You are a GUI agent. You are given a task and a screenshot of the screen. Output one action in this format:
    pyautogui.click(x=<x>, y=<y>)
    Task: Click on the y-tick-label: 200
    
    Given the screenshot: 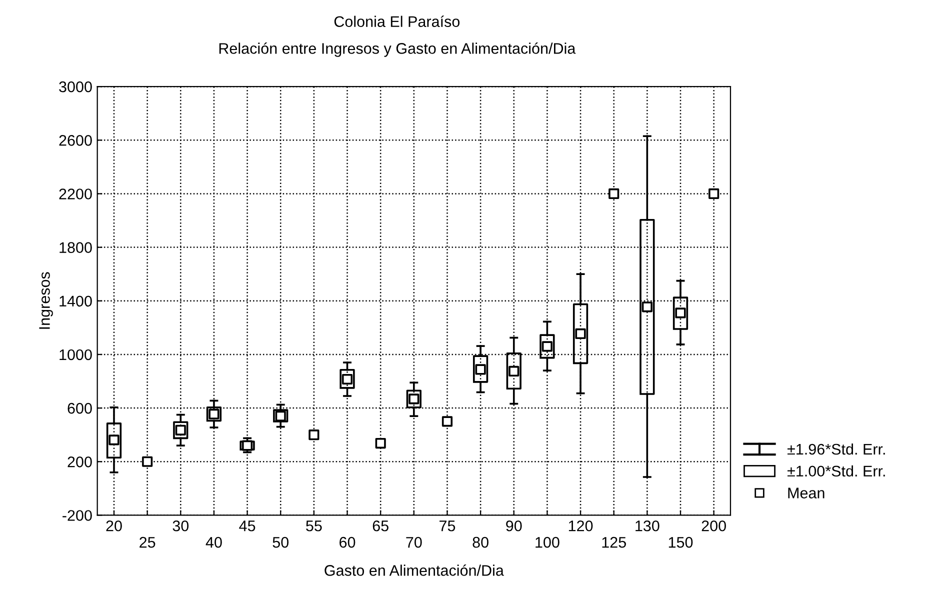 What is the action you would take?
    pyautogui.click(x=80, y=462)
    